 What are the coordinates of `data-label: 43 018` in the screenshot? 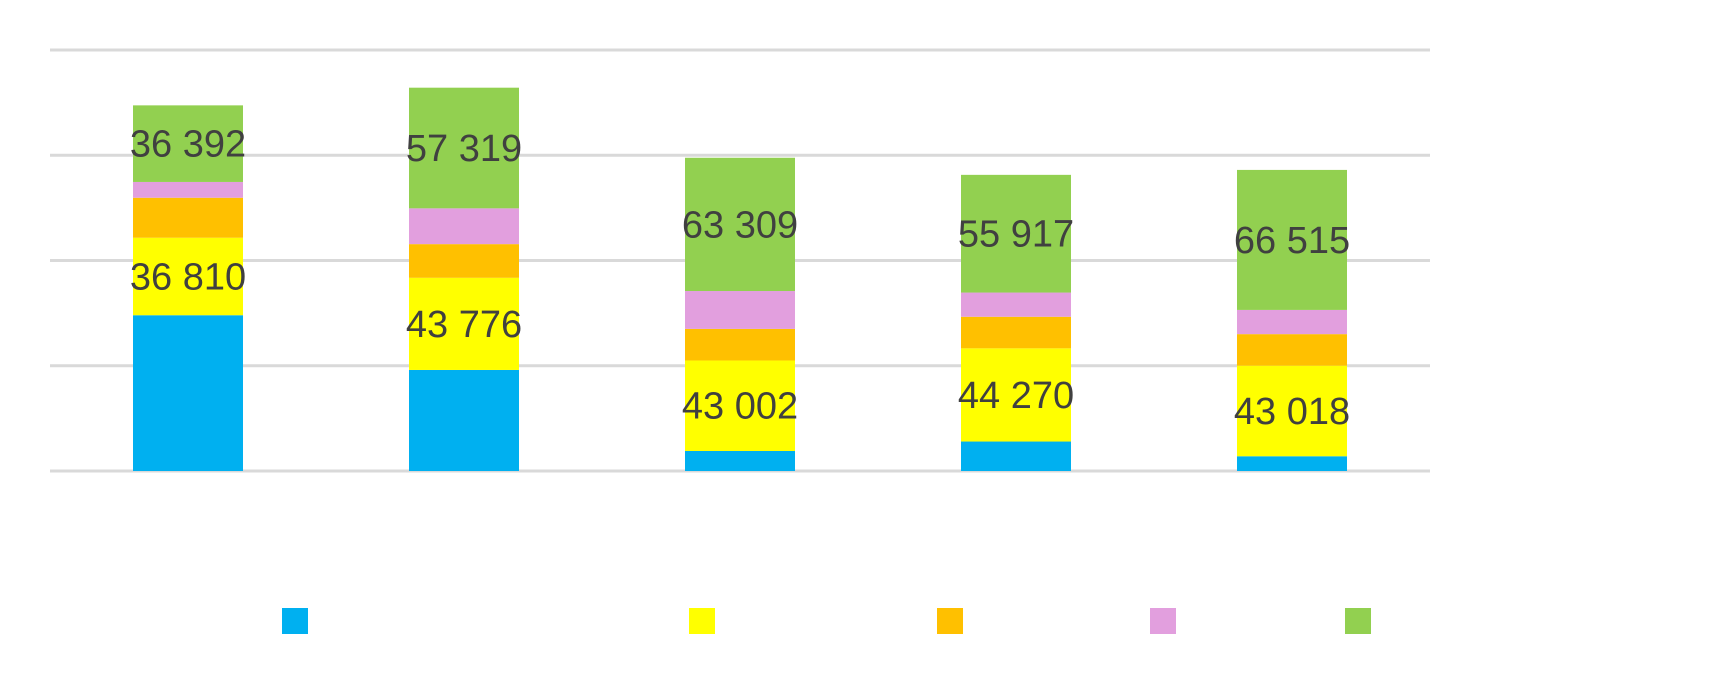 It's located at (1292, 412).